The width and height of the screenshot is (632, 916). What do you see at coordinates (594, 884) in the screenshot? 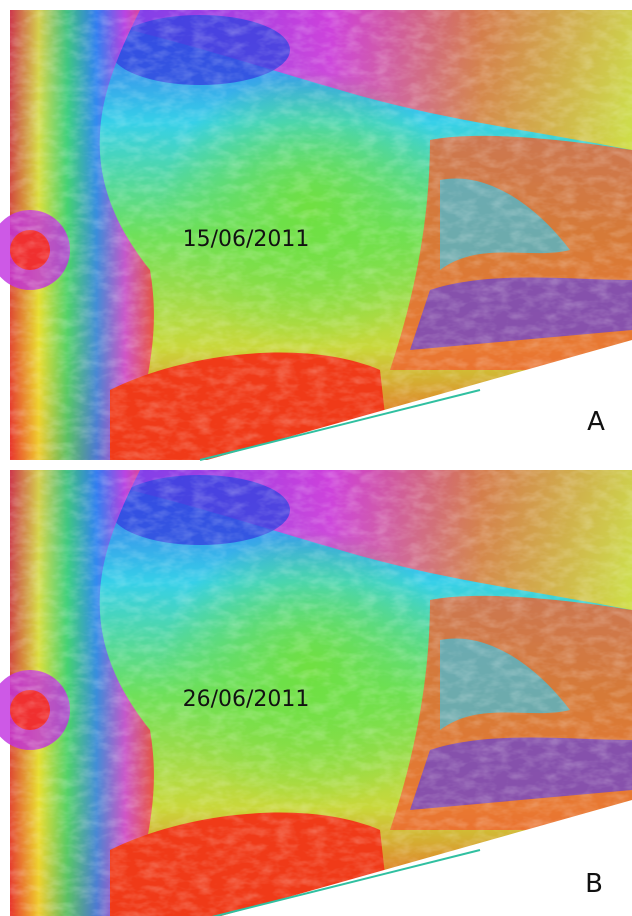
I see `panel-label: B` at bounding box center [594, 884].